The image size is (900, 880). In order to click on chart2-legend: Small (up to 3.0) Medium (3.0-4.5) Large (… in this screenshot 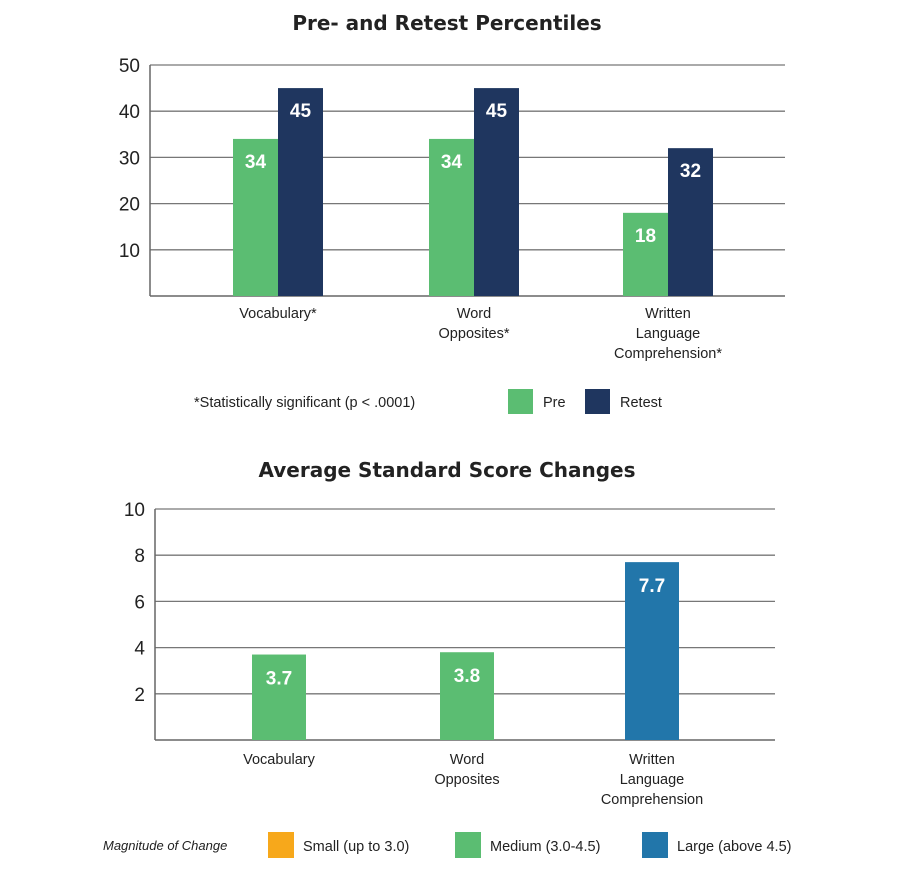, I will do `click(529, 845)`.